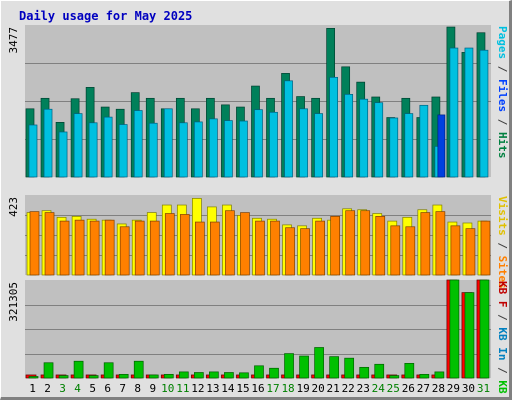 The width and height of the screenshot is (512, 400). Describe the element at coordinates (302, 388) in the screenshot. I see `x-tick-label-19: 19` at that location.